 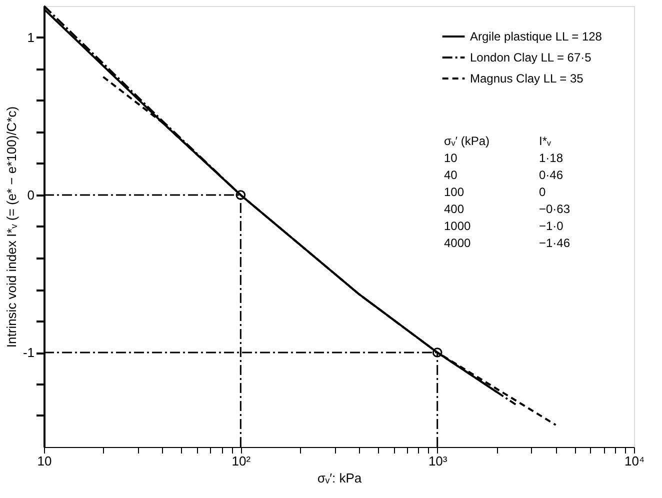 What do you see at coordinates (467, 141) in the screenshot?
I see `annotation: σᵥ′ (kPa)` at bounding box center [467, 141].